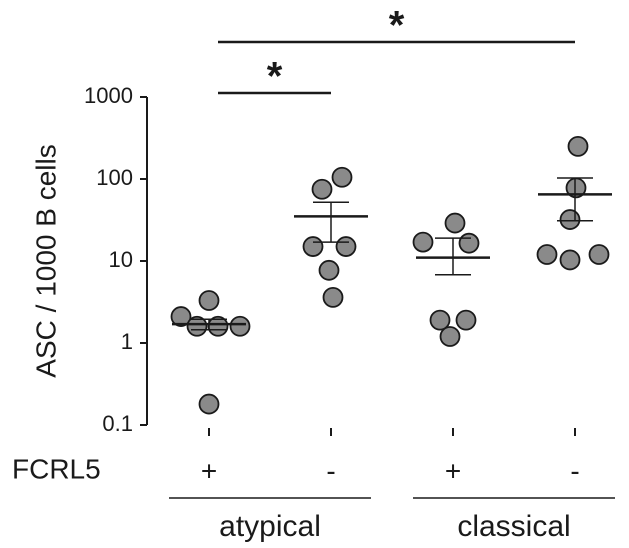 This screenshot has height=548, width=629. What do you see at coordinates (121, 259) in the screenshot?
I see `y-tick-label: 10` at bounding box center [121, 259].